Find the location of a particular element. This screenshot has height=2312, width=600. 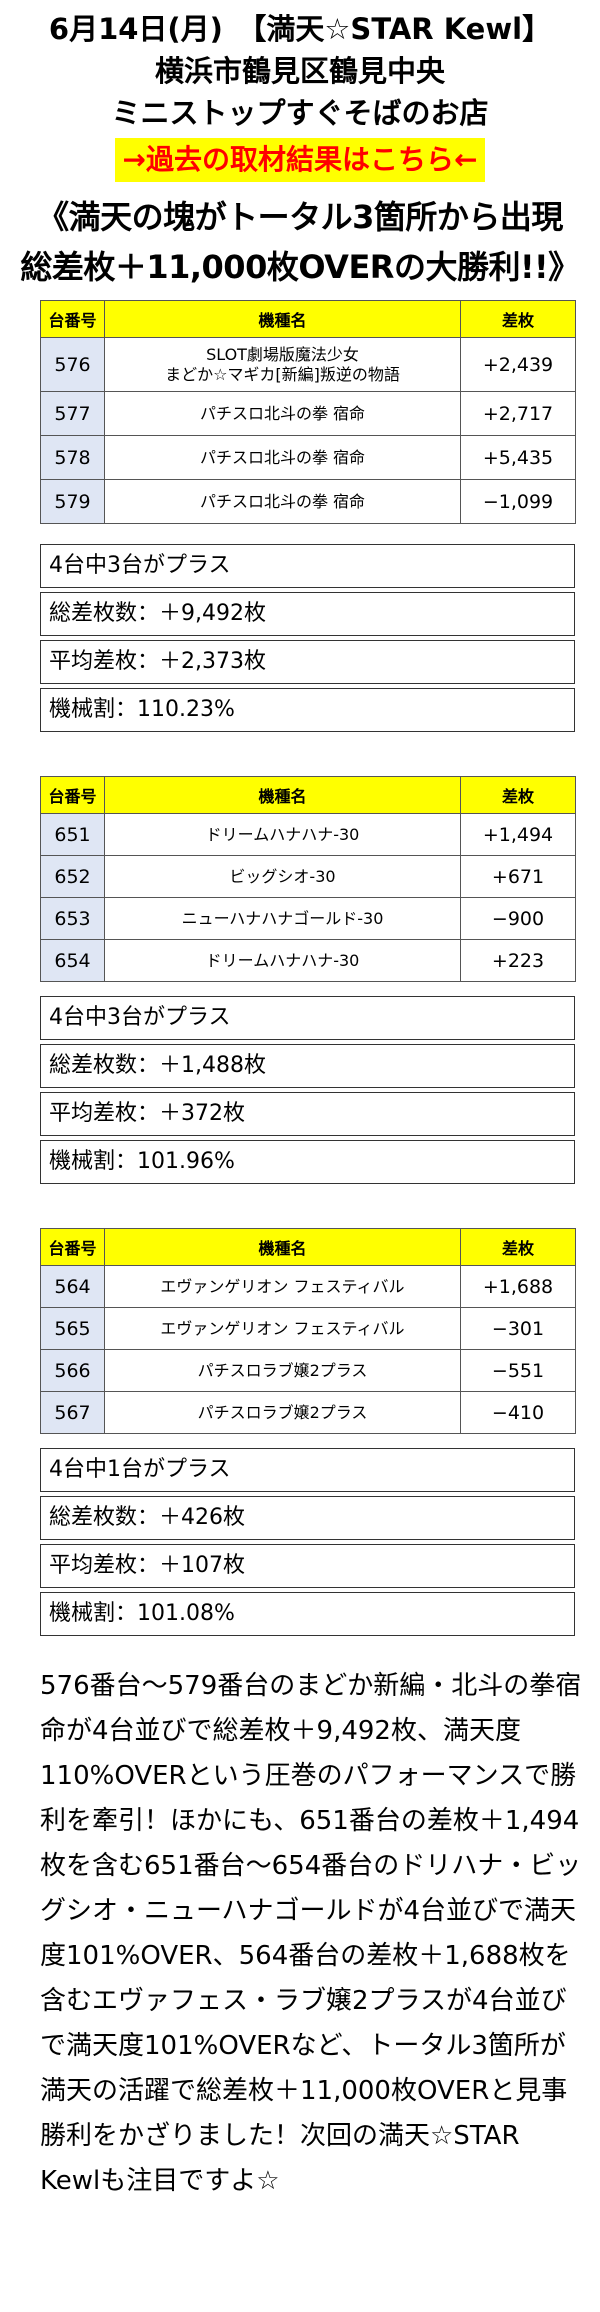

table-row: 566 パチスロラブ嬢2プラス −551 is located at coordinates (308, 1370).